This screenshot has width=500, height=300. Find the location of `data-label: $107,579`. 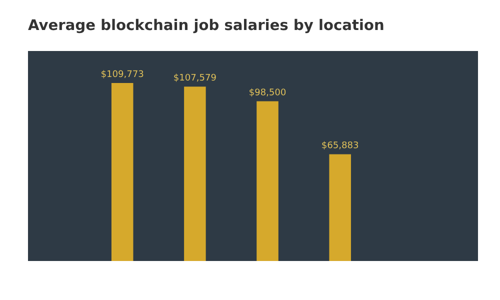

data-label: $107,579 is located at coordinates (195, 78).